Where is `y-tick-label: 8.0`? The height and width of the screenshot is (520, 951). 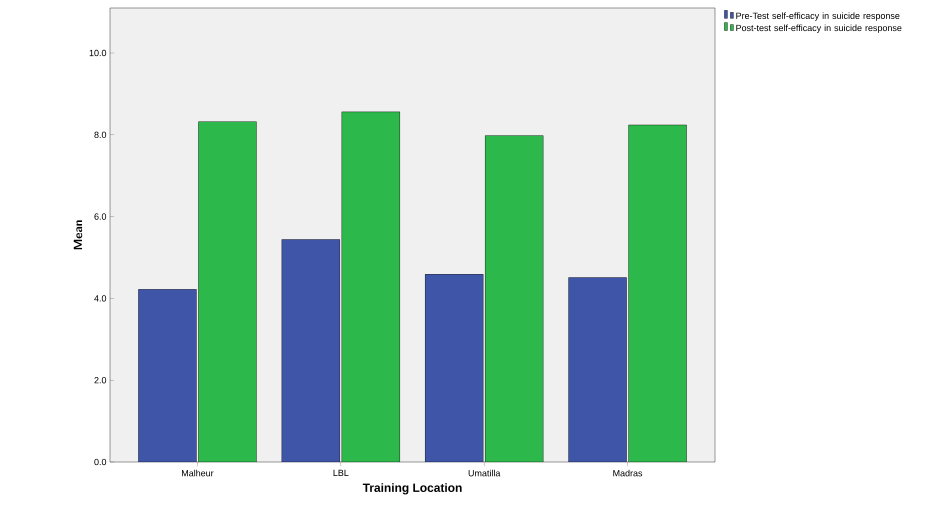
y-tick-label: 8.0 is located at coordinates (100, 135).